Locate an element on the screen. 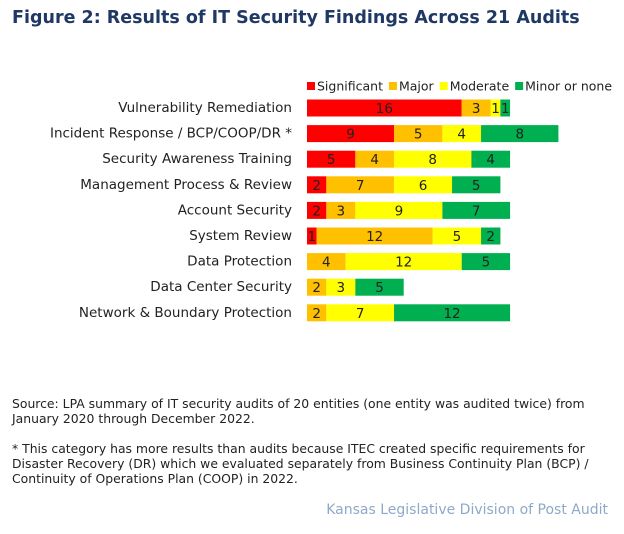  category-label: Management Process & Review is located at coordinates (186, 185).